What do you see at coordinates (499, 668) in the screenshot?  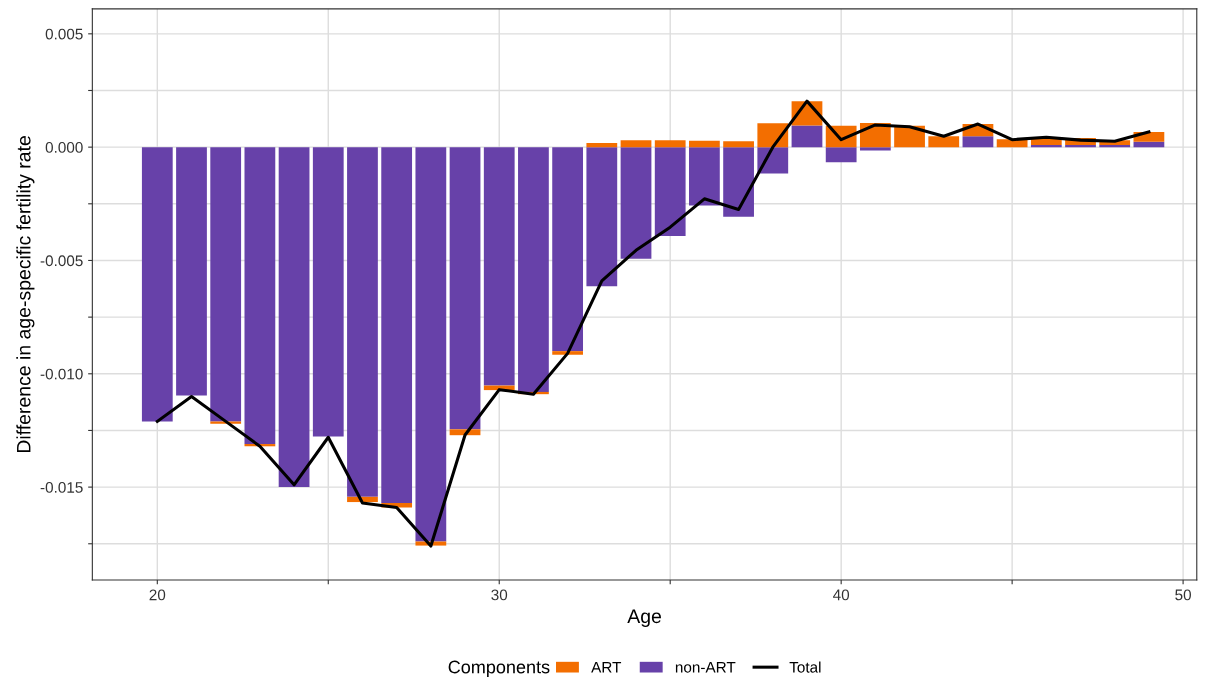 I see `legend-title: Components` at bounding box center [499, 668].